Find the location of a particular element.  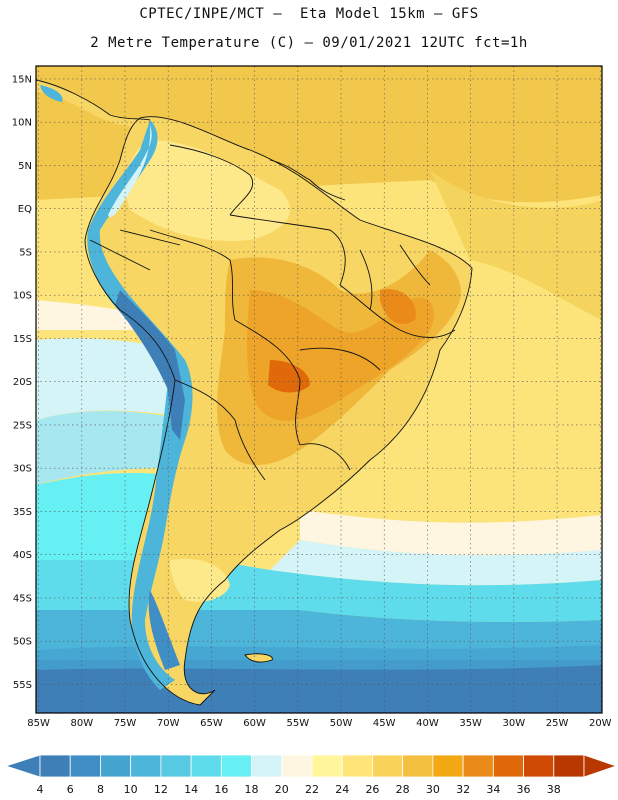

lat-tick-label: 45S is located at coordinates (22, 598).